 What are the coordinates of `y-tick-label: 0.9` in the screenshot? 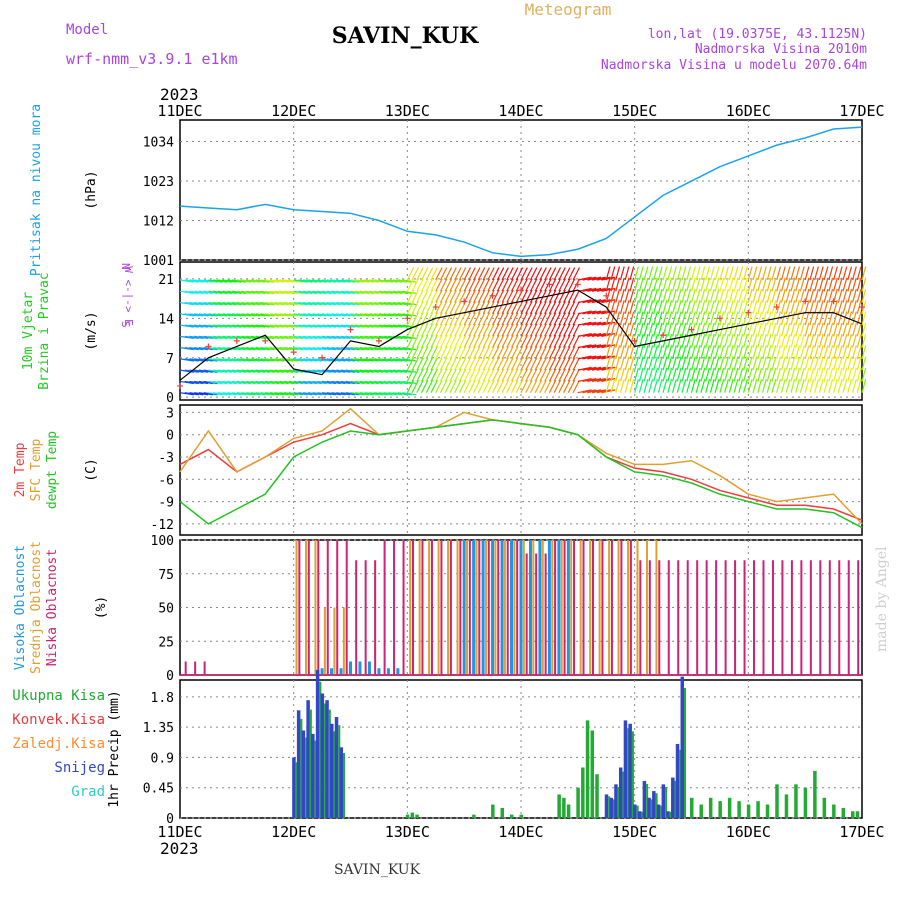 It's located at (162, 758).